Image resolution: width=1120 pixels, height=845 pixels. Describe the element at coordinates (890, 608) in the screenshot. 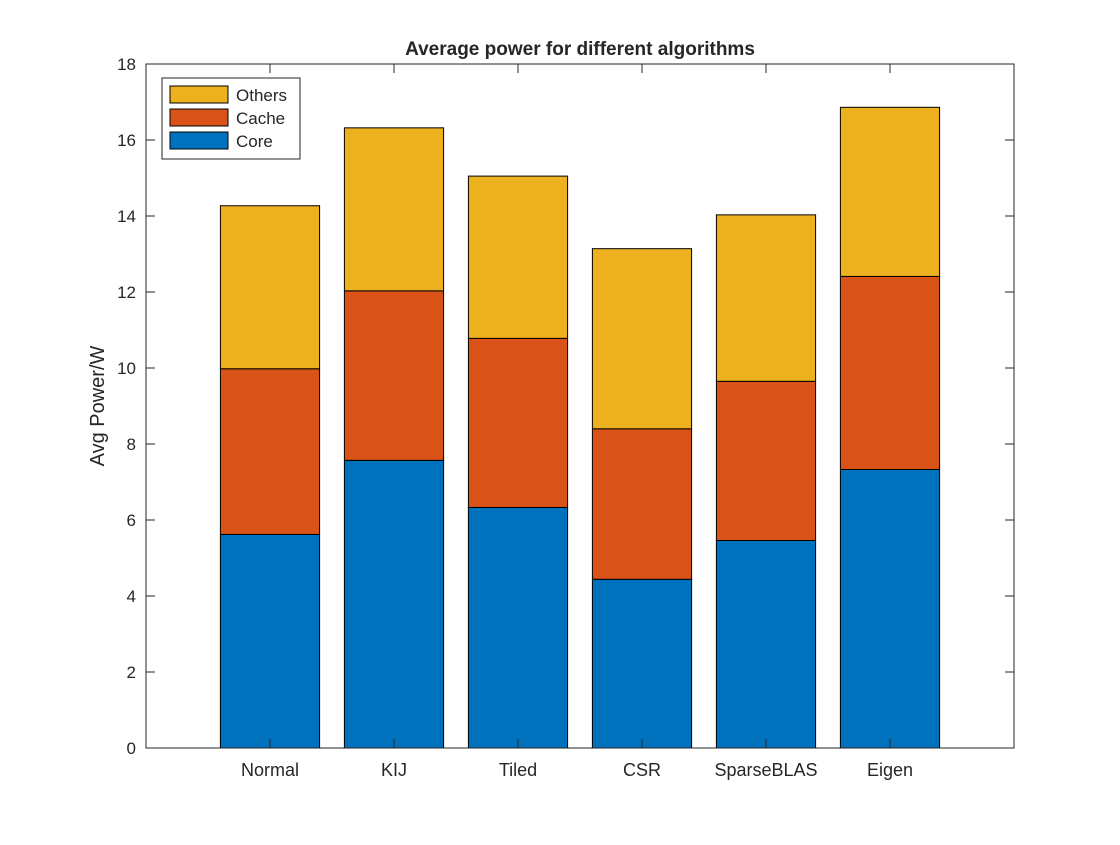

I see `bar-core-eigen` at that location.